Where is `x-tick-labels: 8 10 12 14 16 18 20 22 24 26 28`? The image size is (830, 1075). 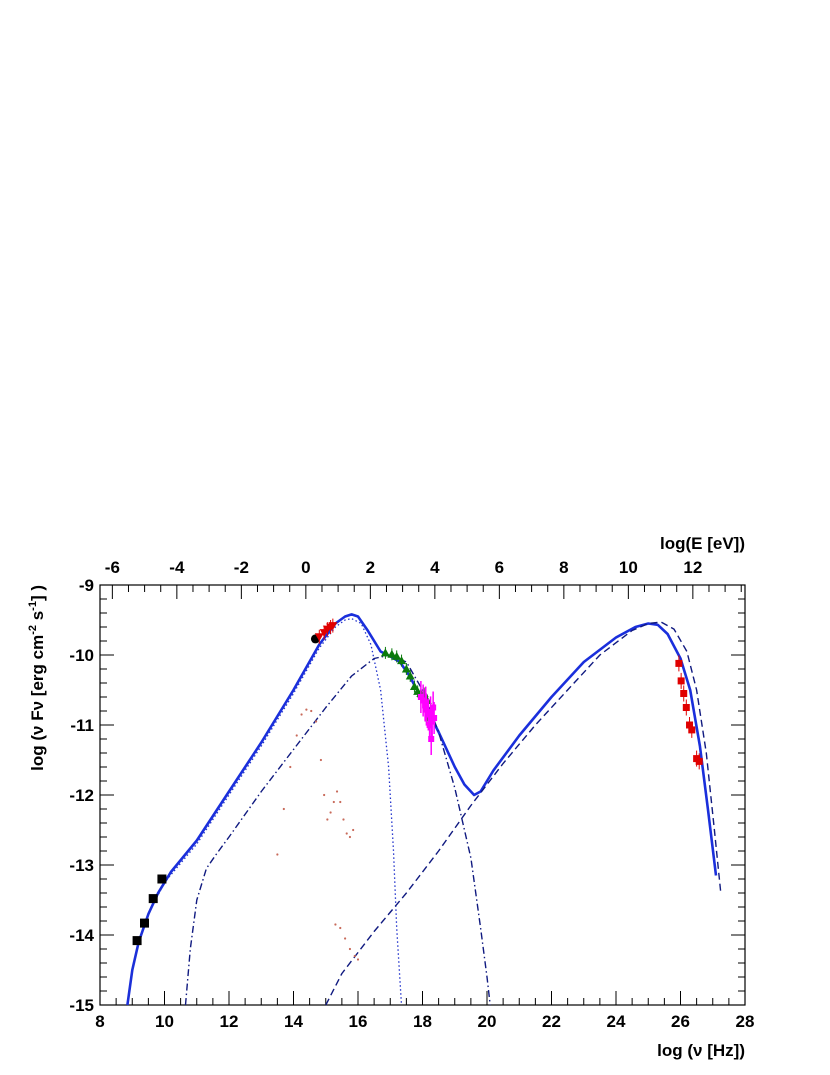
x-tick-labels: 8 10 12 14 16 18 20 22 24 26 28 is located at coordinates (424, 1021).